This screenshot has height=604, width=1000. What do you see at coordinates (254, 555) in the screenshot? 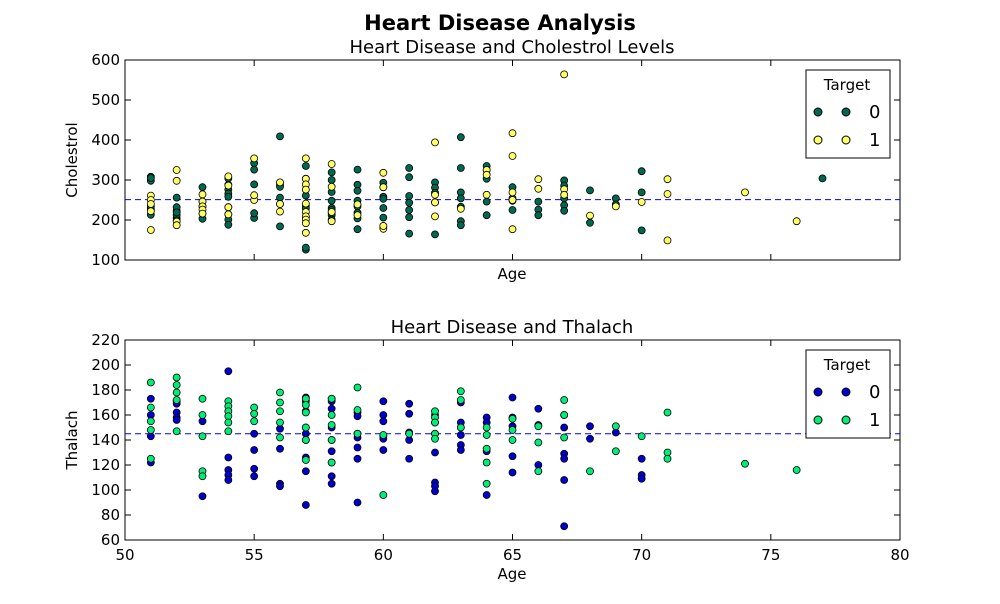
I see `thalach-x-tick-label: 55` at bounding box center [254, 555].